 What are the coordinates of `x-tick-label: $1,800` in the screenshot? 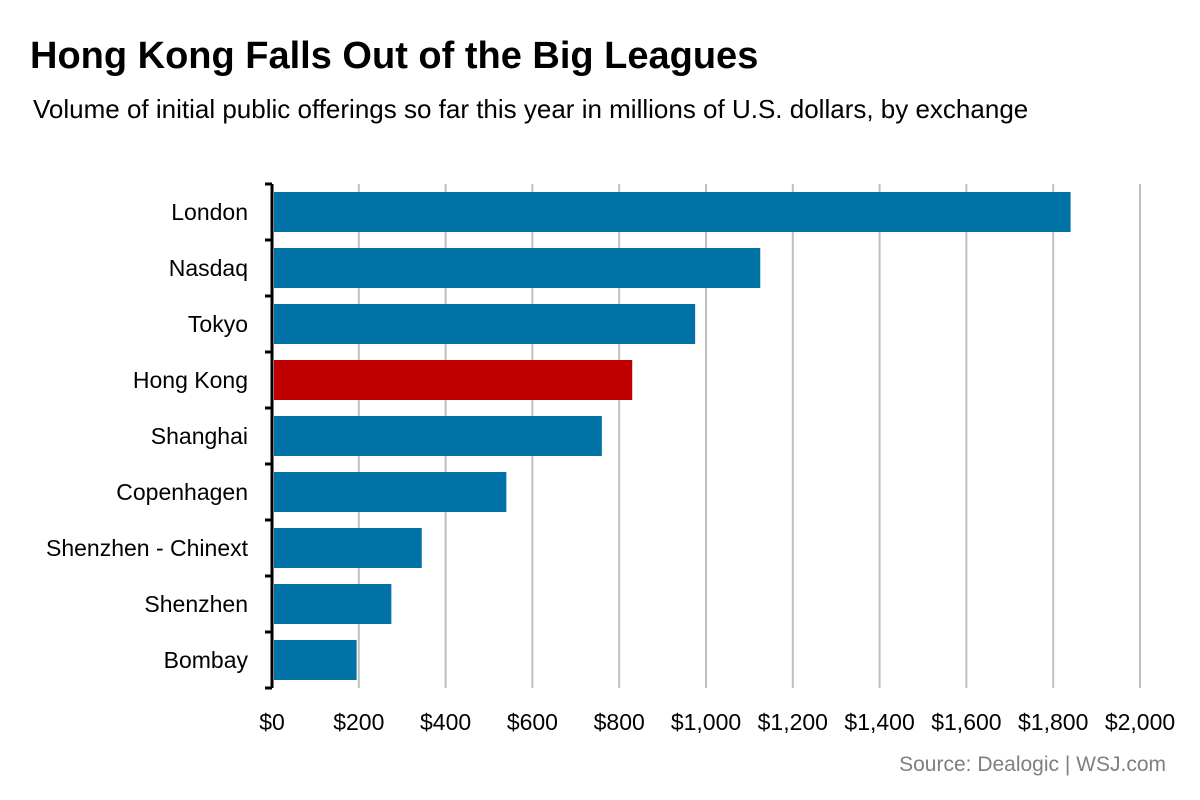 It's located at (1053, 722).